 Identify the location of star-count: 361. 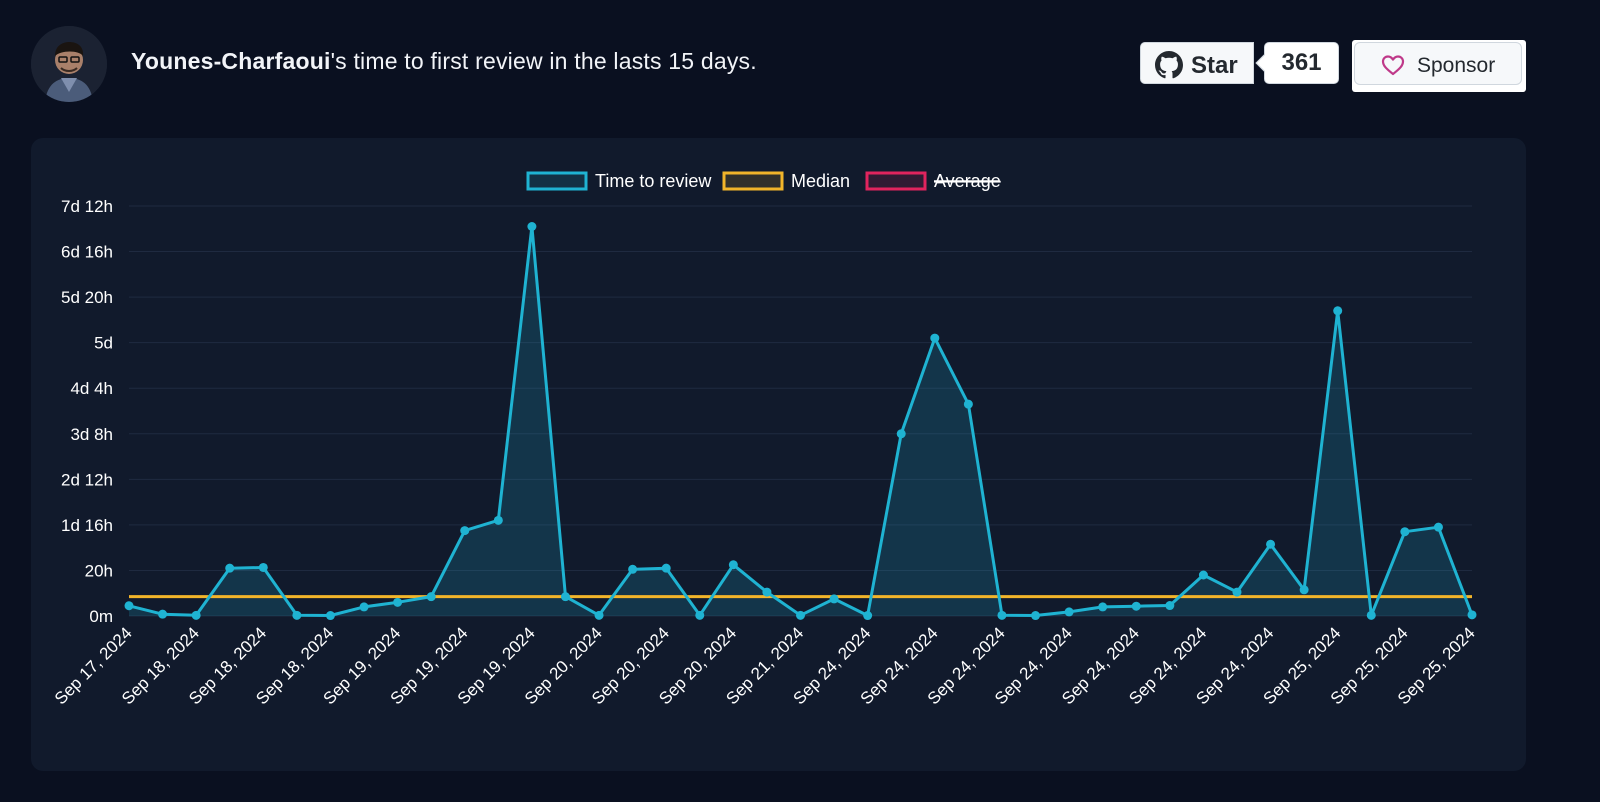
(1301, 63).